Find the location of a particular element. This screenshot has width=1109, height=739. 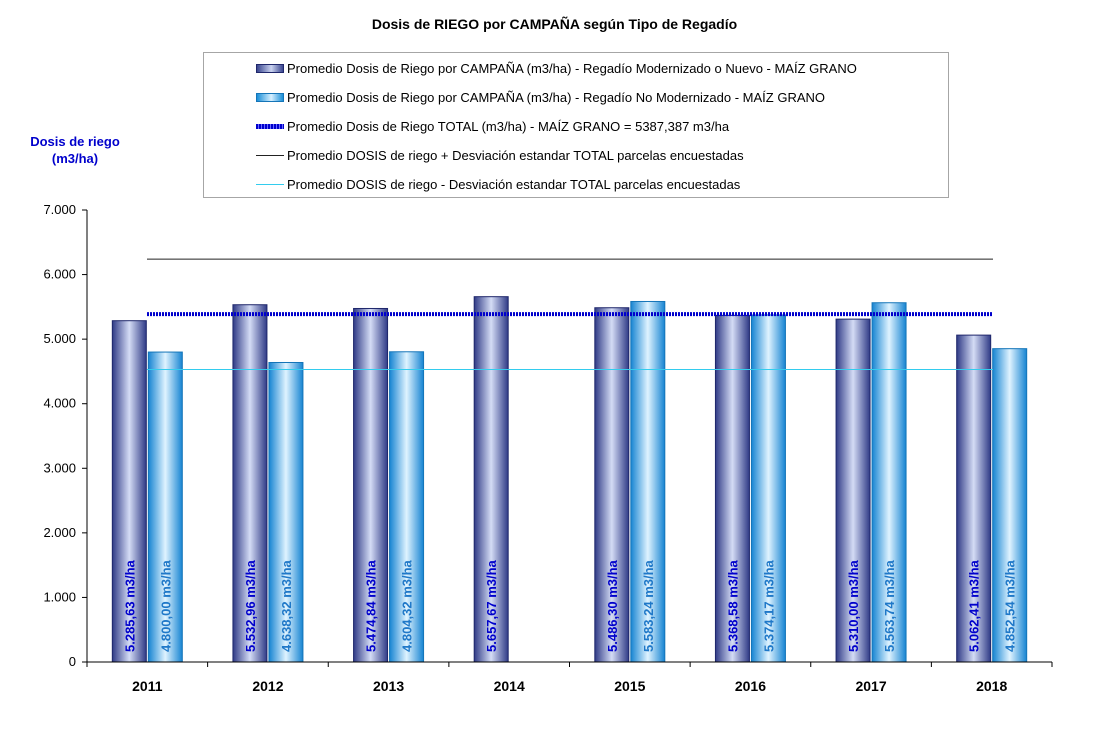

bar-value-label-series1-2014: 5.657,67 m3/ha is located at coordinates (491, 605).